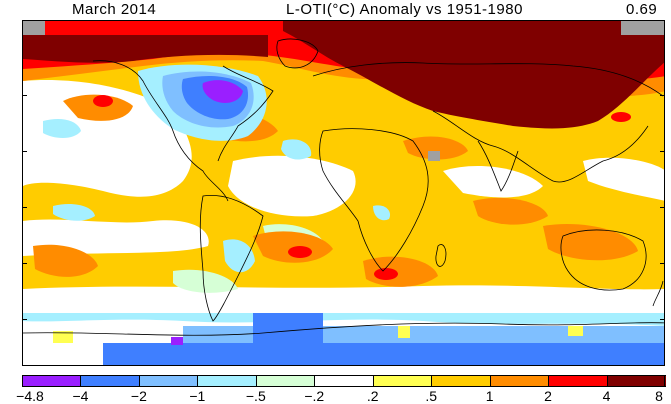 This screenshot has width=671, height=404. Describe the element at coordinates (659, 396) in the screenshot. I see `legend-label: 8` at that location.